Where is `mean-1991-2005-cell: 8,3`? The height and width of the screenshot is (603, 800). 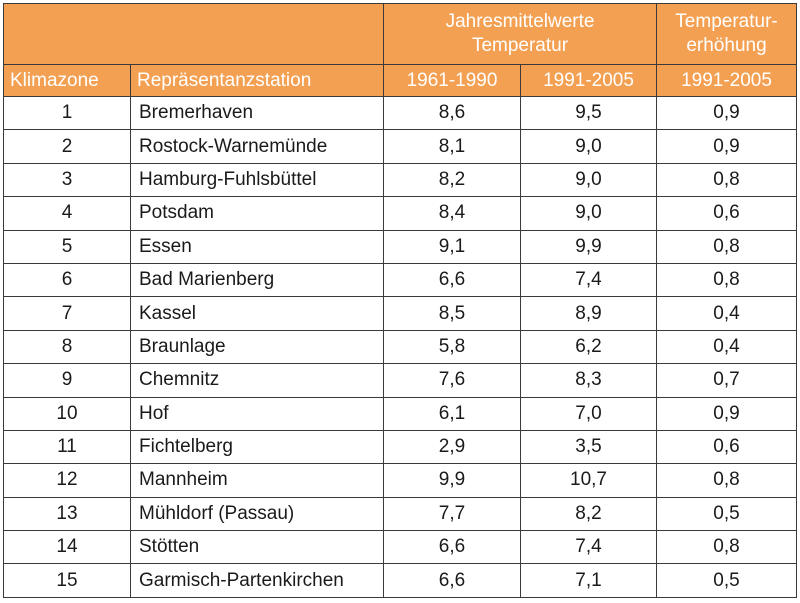
mean-1991-2005-cell: 8,3 is located at coordinates (588, 380).